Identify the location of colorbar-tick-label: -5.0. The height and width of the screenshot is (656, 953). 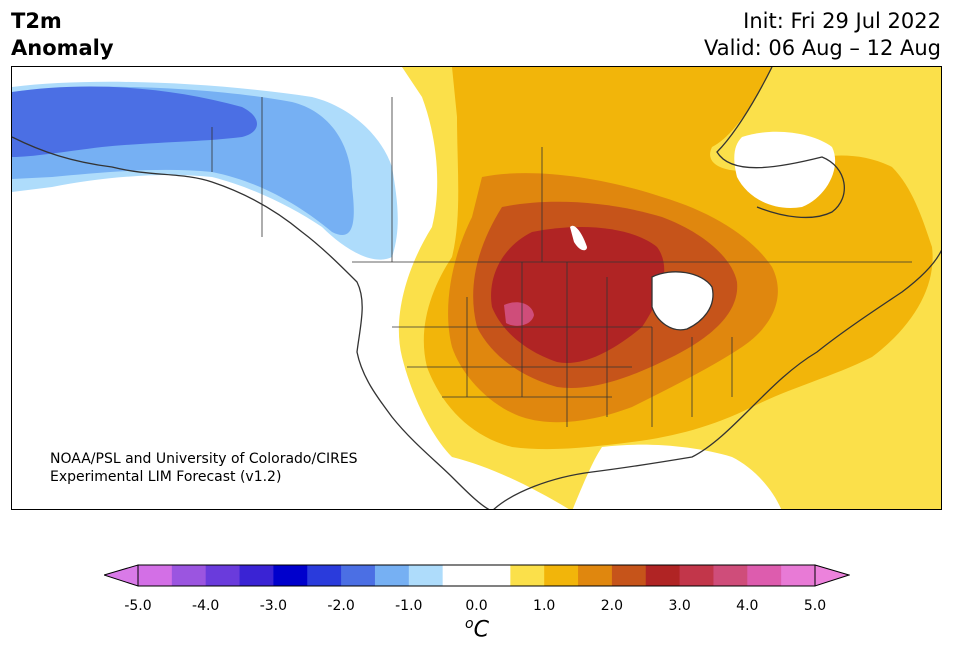
(138, 606).